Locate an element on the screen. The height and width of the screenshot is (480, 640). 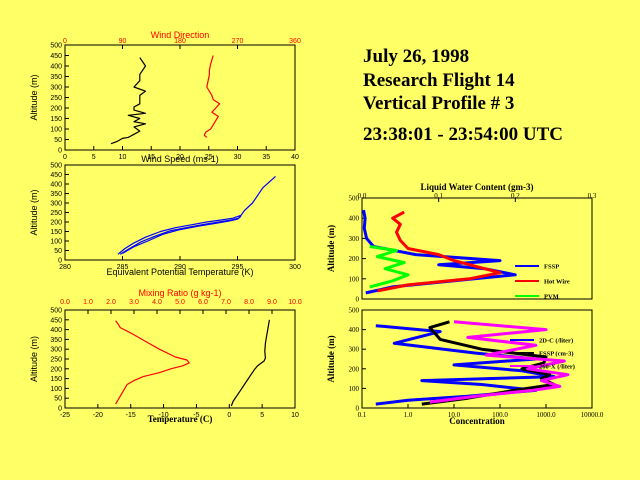
concentration-series-1-line is located at coordinates (488, 363).